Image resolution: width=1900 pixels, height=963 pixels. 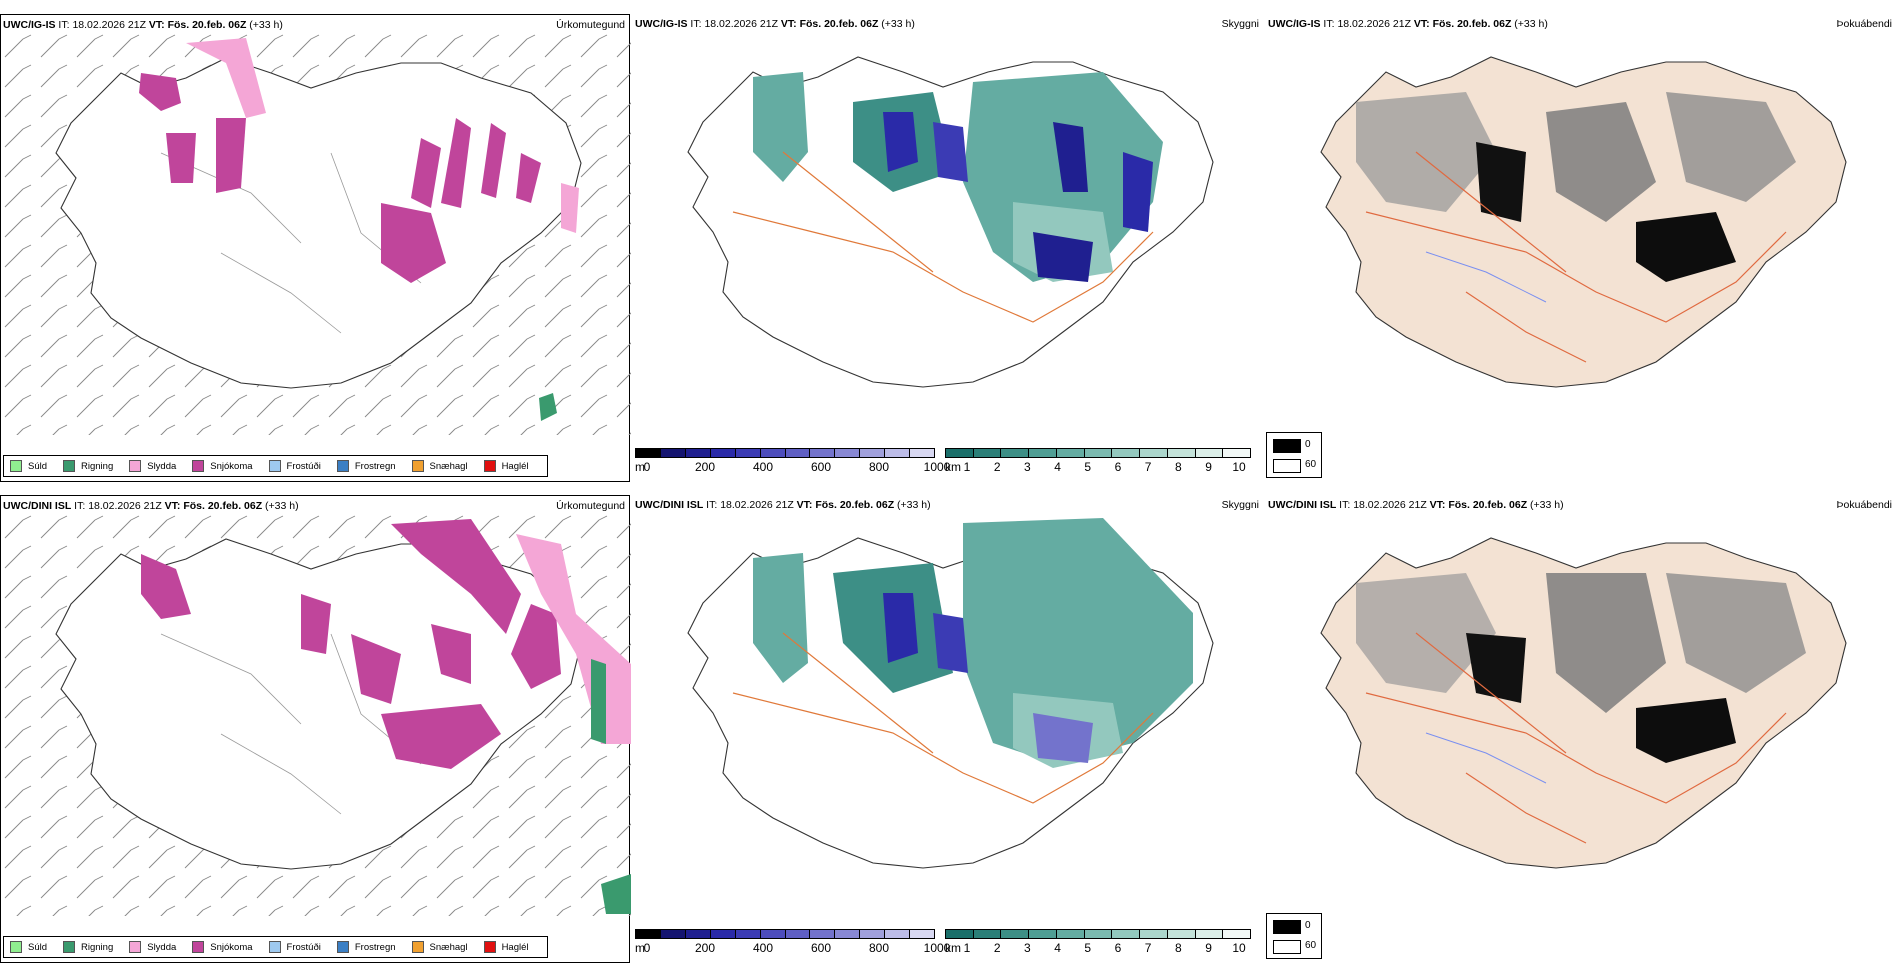 What do you see at coordinates (821, 467) in the screenshot?
I see `tick-label: 600` at bounding box center [821, 467].